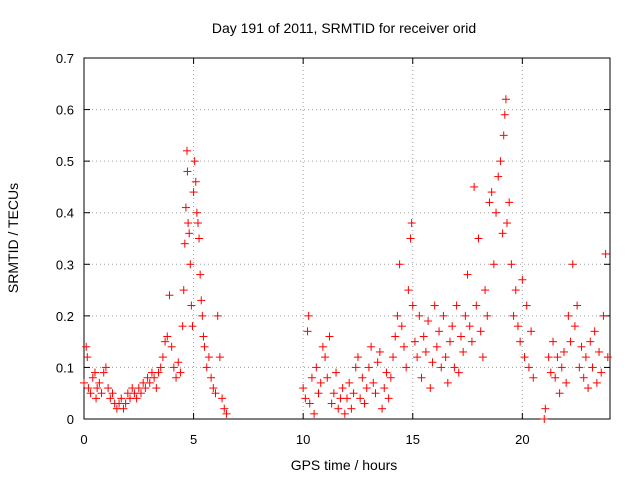 This screenshot has width=640, height=480. What do you see at coordinates (522, 439) in the screenshot?
I see `x-tick-label: 20` at bounding box center [522, 439].